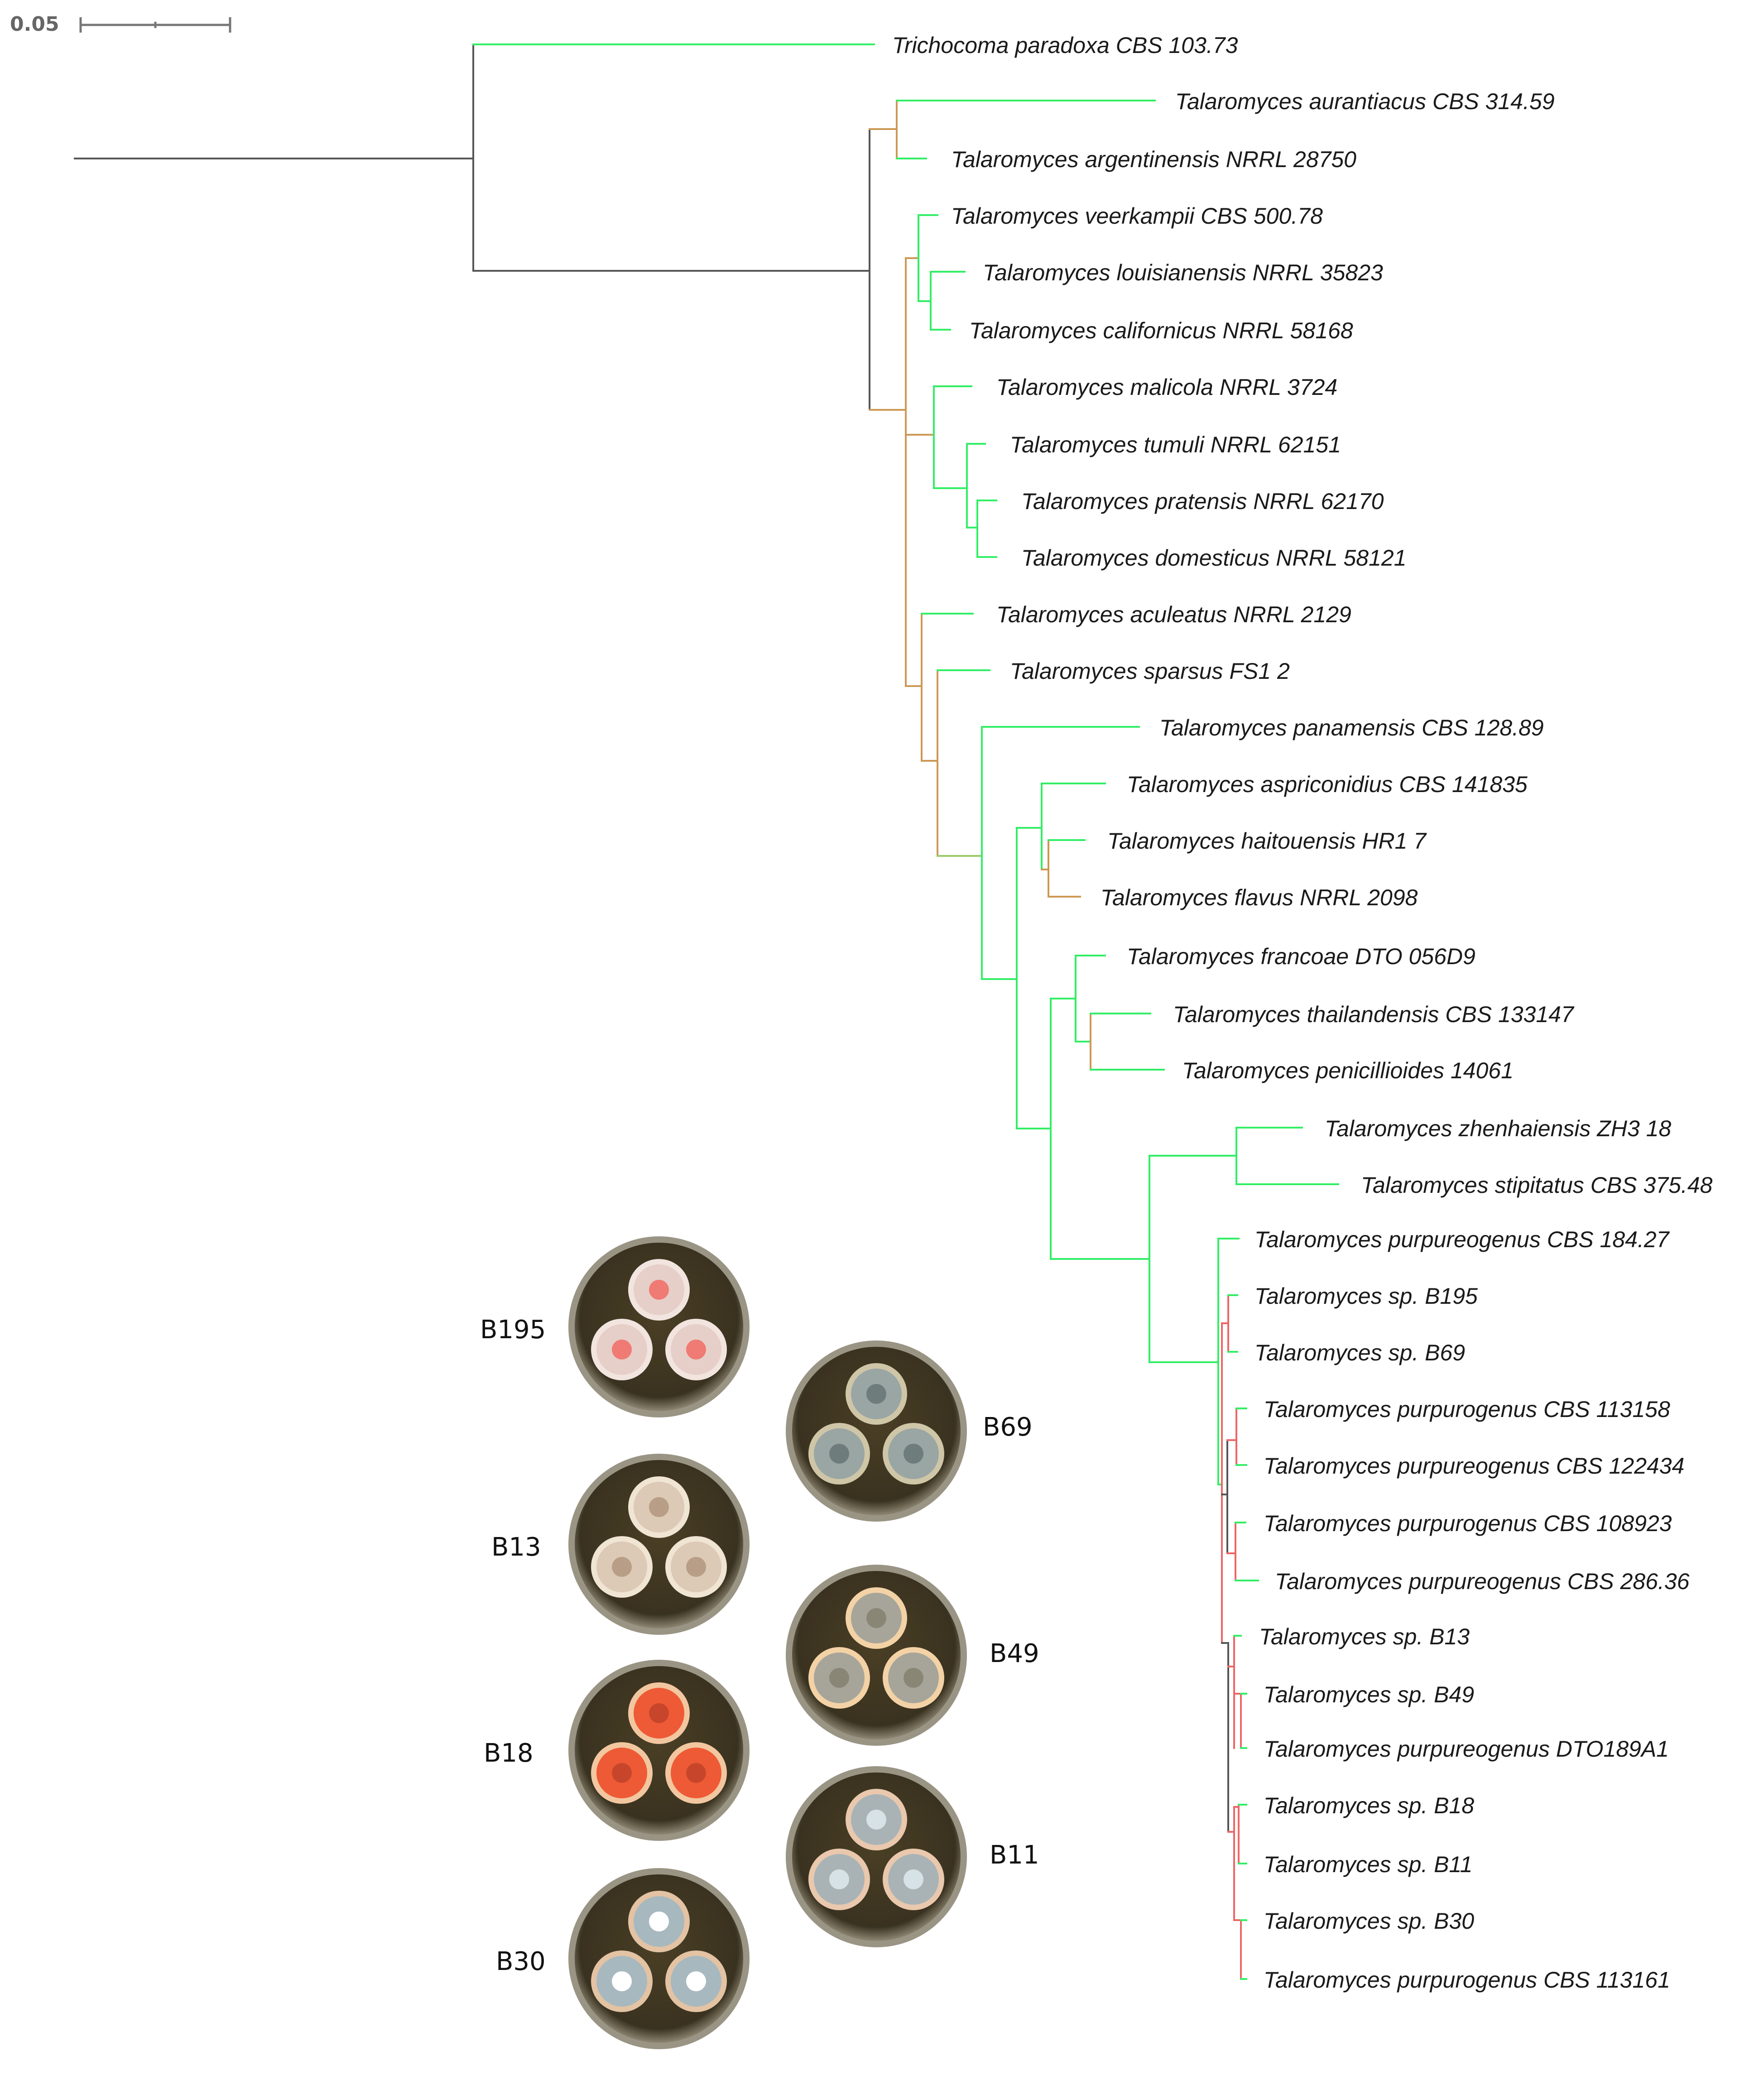 The height and width of the screenshot is (2080, 1764). I want to click on plate-label: B195, so click(513, 1330).